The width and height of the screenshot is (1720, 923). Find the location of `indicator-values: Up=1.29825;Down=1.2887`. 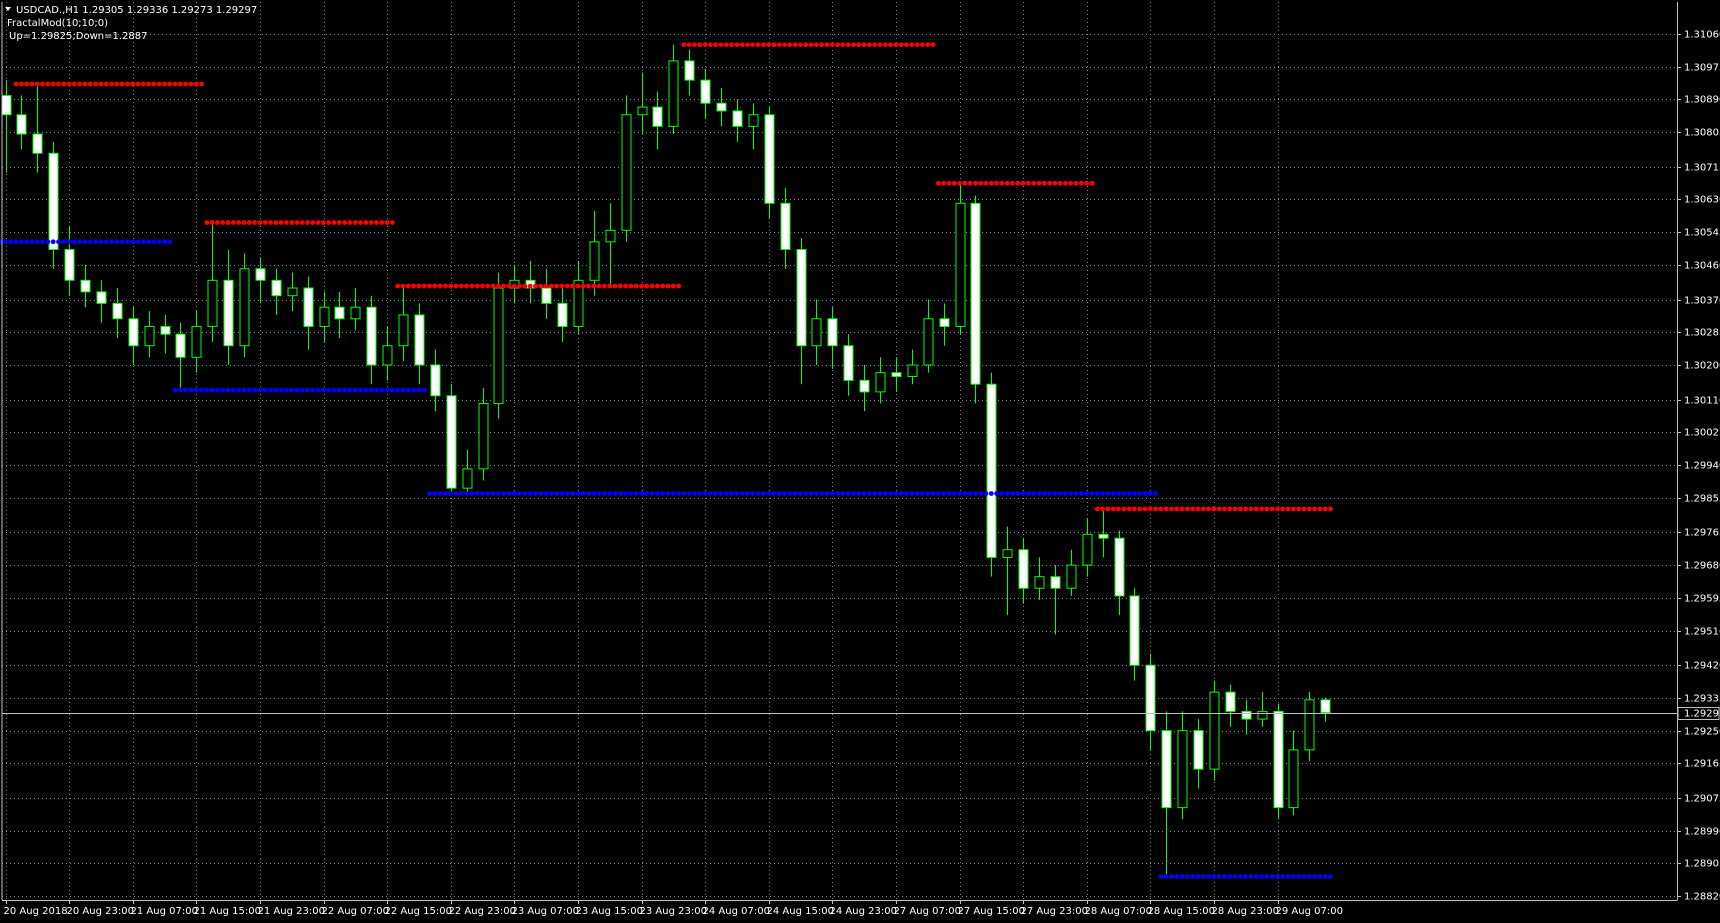

indicator-values: Up=1.29825;Down=1.2887 is located at coordinates (78, 36).